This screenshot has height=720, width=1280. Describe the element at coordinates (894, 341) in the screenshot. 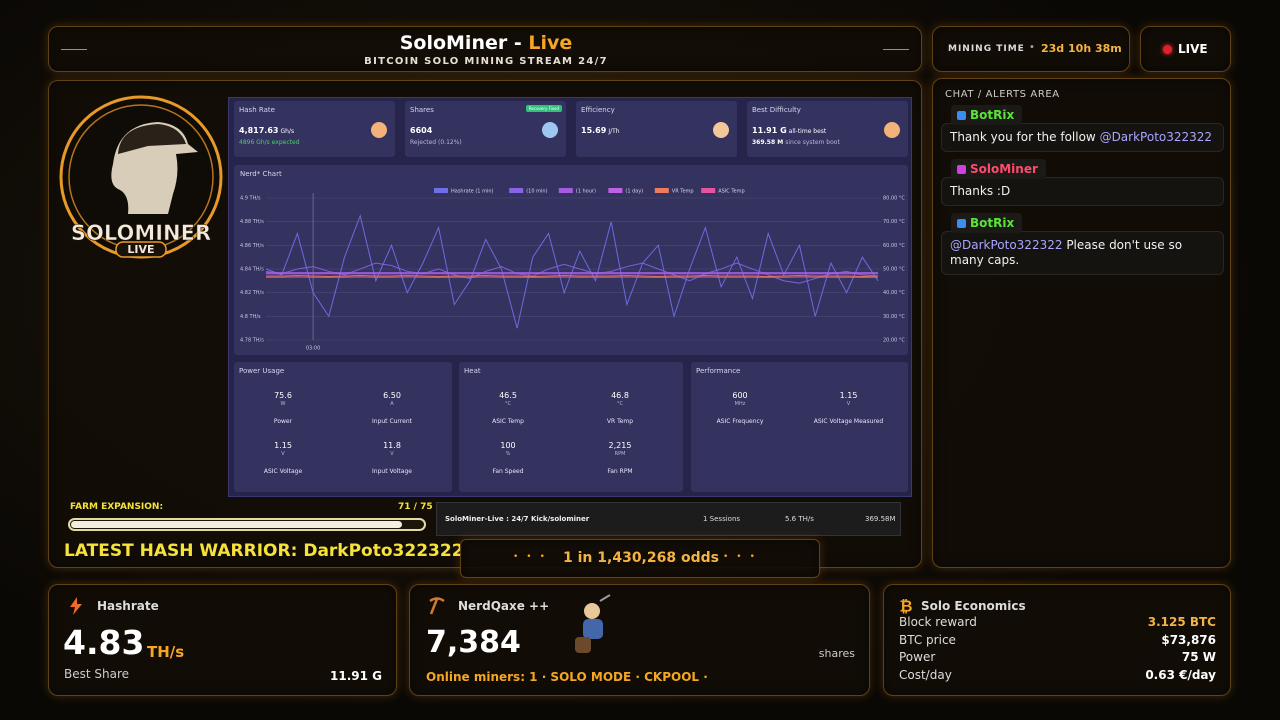

I see `y2-tick-label: 20.00 °C` at that location.